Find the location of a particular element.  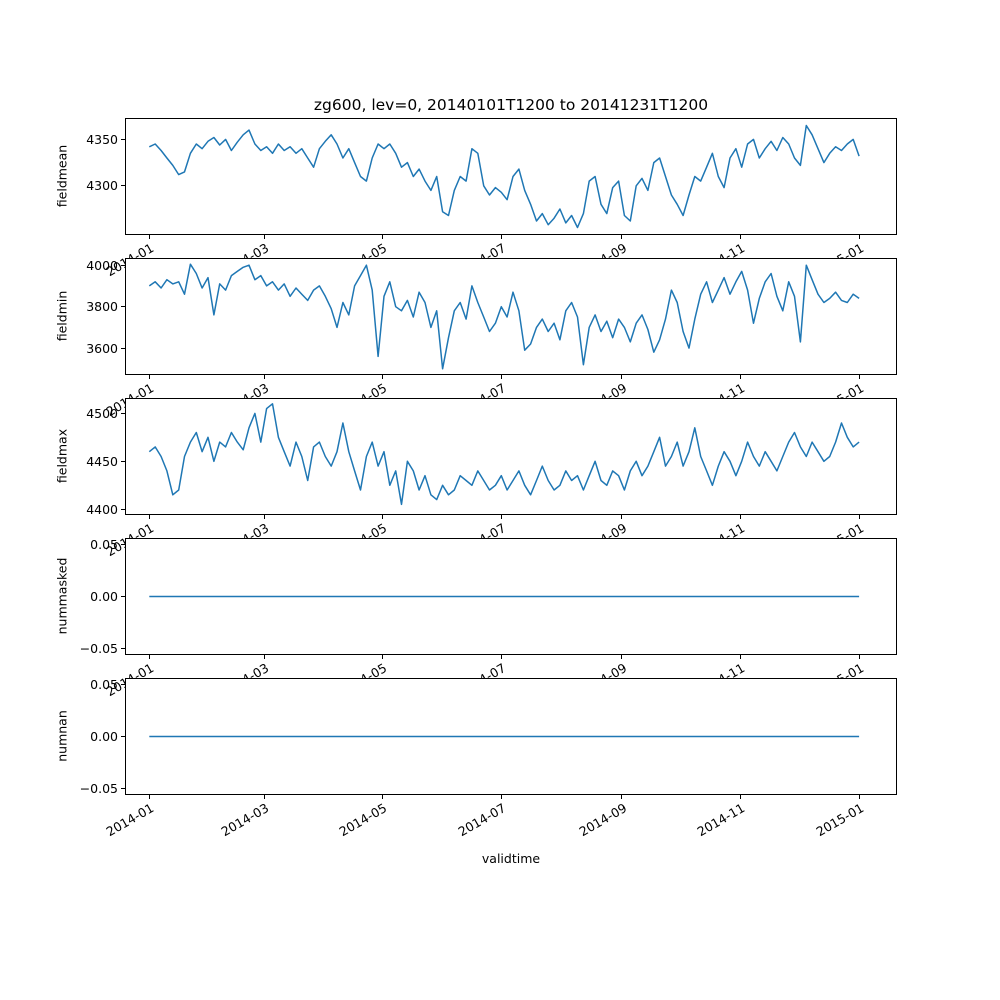

plot-area-fieldmax is located at coordinates (511, 456).